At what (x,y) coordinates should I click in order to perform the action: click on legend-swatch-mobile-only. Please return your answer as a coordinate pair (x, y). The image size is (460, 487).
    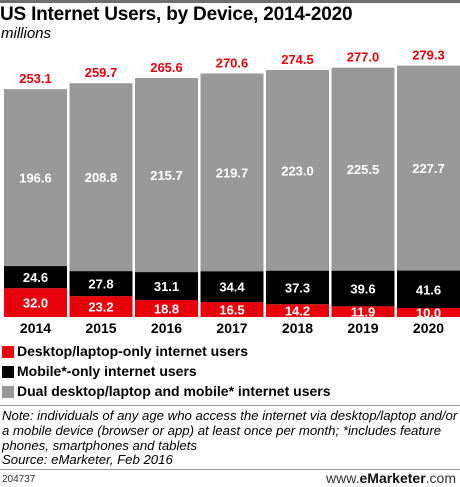
    Looking at the image, I should click on (8, 372).